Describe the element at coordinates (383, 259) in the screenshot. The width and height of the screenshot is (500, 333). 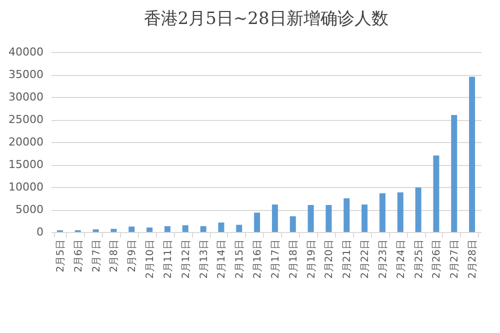
I see `x-tick-label: 2月23日` at that location.